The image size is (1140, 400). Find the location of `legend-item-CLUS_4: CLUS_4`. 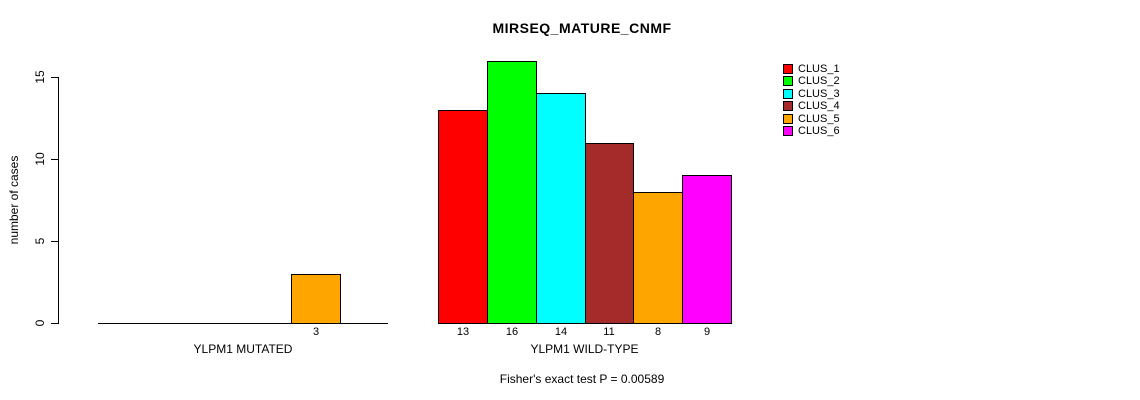

legend-item-CLUS_4: CLUS_4 is located at coordinates (811, 106).